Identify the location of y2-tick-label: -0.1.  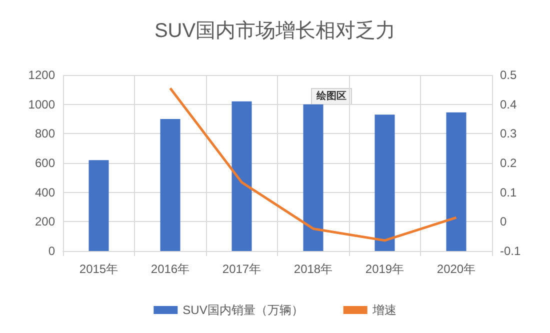
(511, 251).